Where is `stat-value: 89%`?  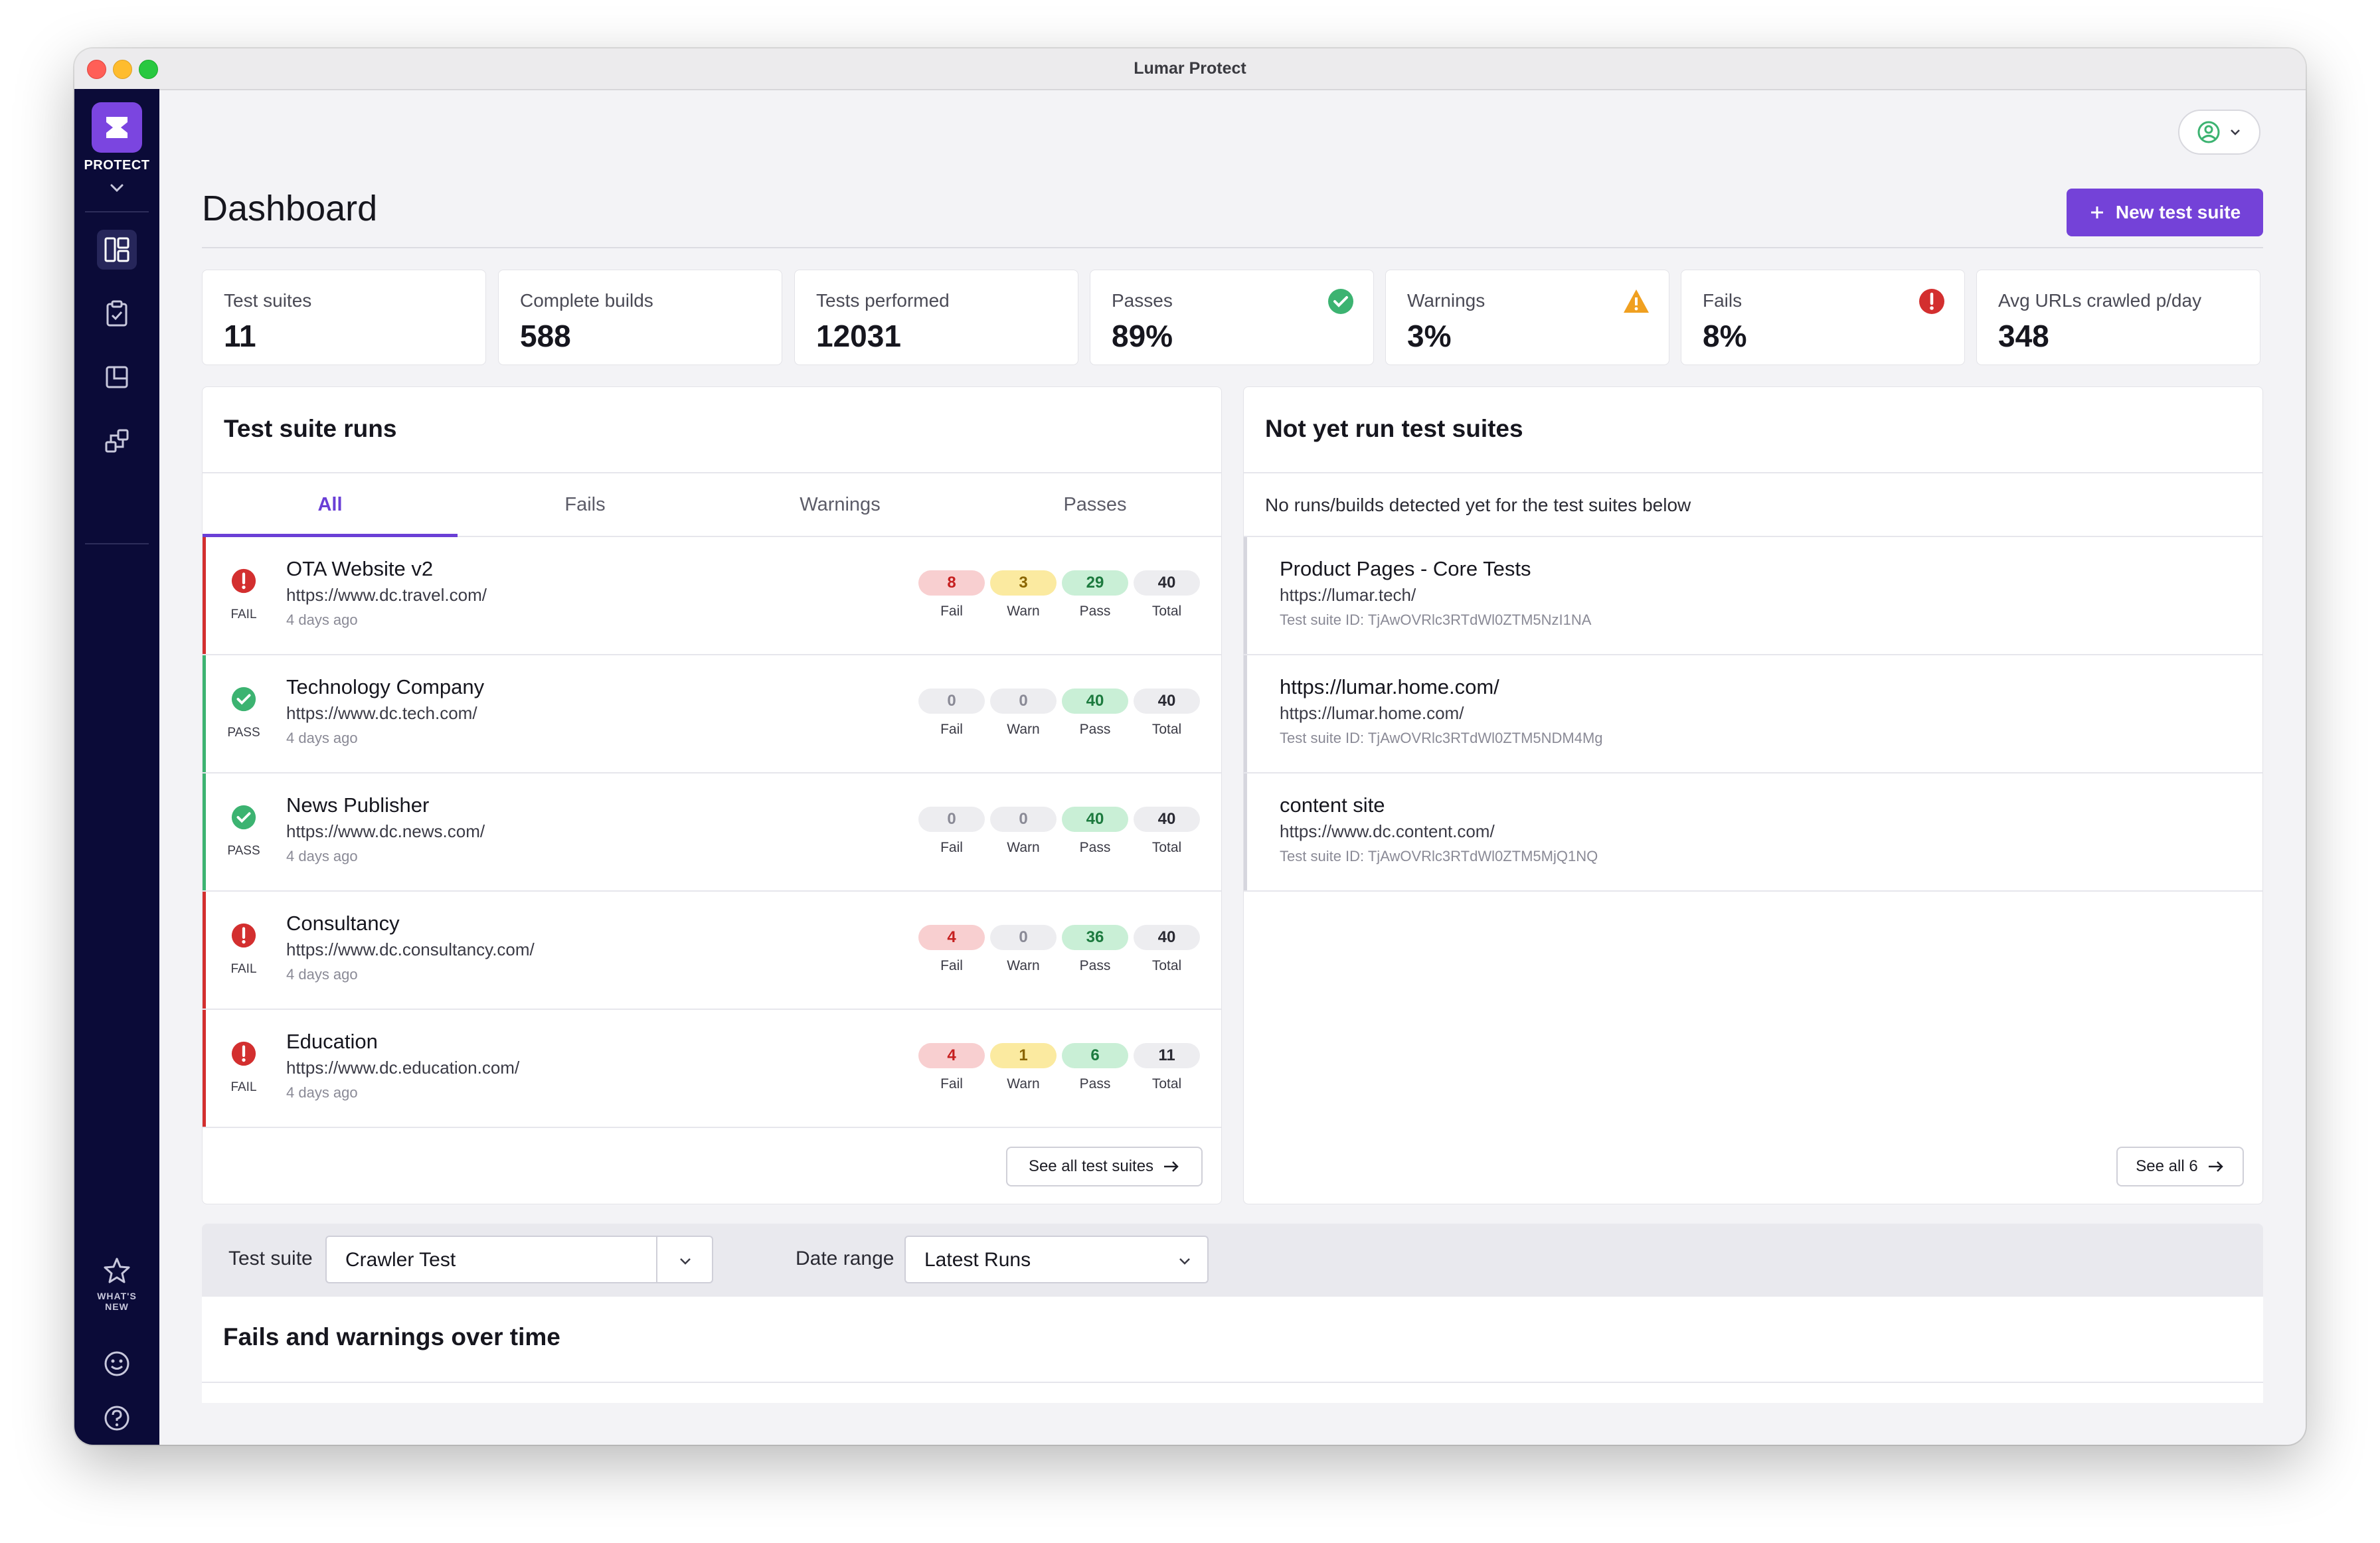 stat-value: 89% is located at coordinates (1142, 336).